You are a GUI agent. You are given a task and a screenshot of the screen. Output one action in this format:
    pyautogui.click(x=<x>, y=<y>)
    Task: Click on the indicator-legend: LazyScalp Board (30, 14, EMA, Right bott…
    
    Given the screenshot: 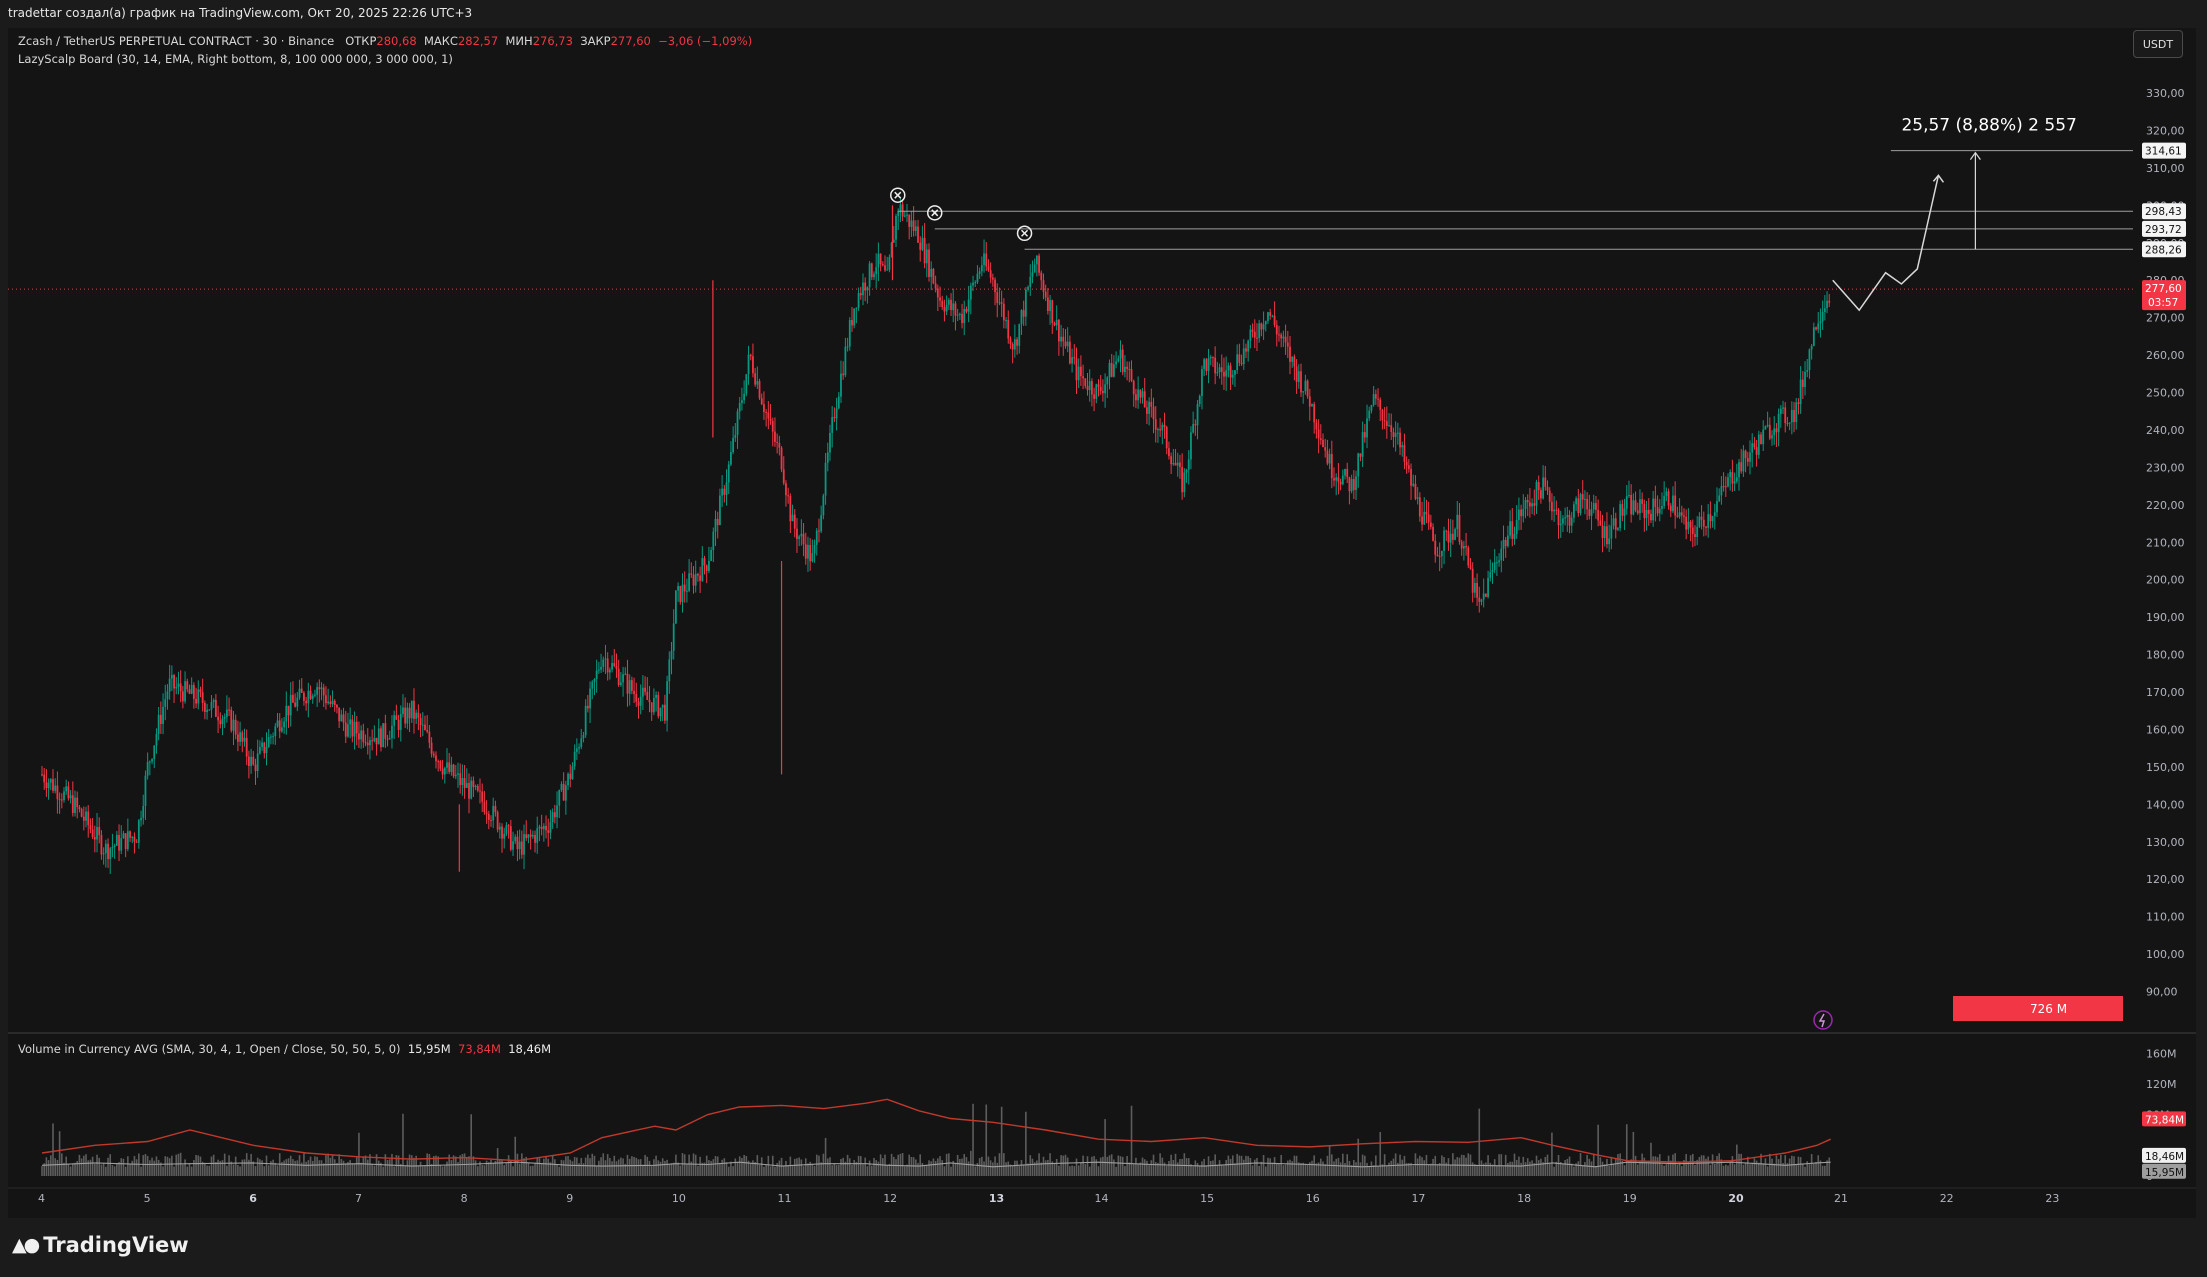 What is the action you would take?
    pyautogui.click(x=235, y=59)
    